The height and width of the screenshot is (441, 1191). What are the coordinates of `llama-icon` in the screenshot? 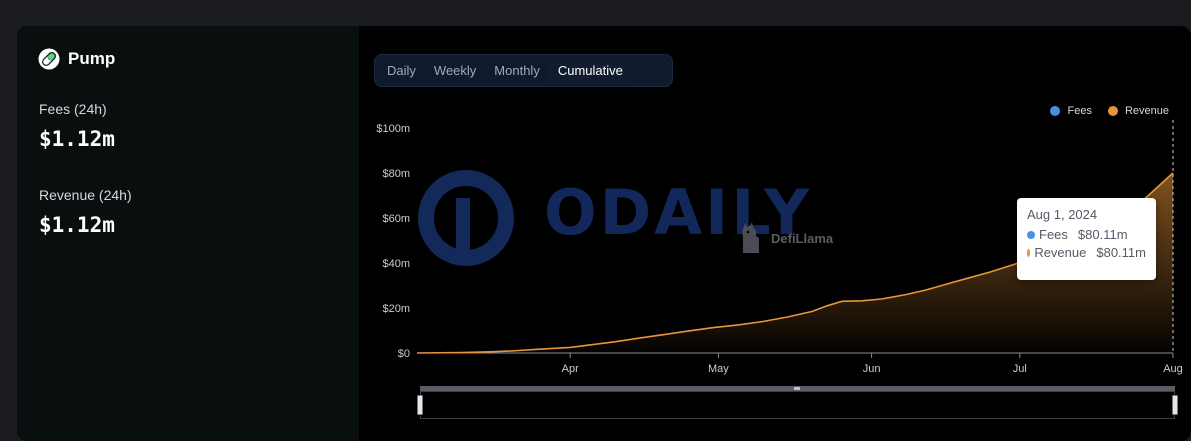 It's located at (750, 237).